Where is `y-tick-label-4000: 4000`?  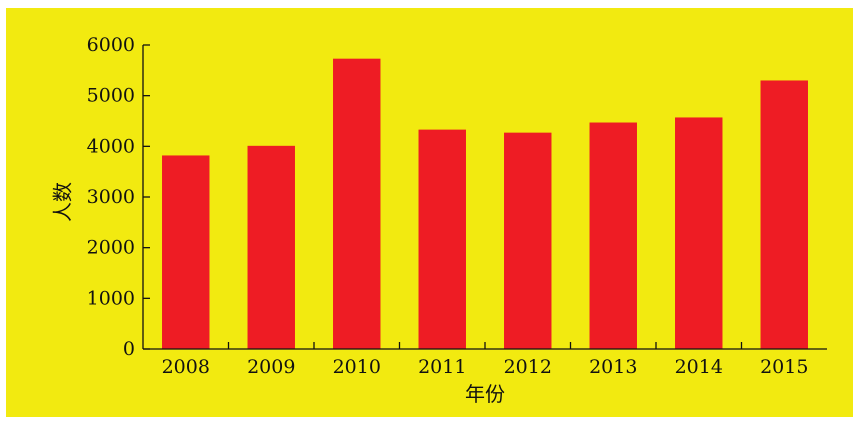 y-tick-label-4000: 4000 is located at coordinates (111, 146).